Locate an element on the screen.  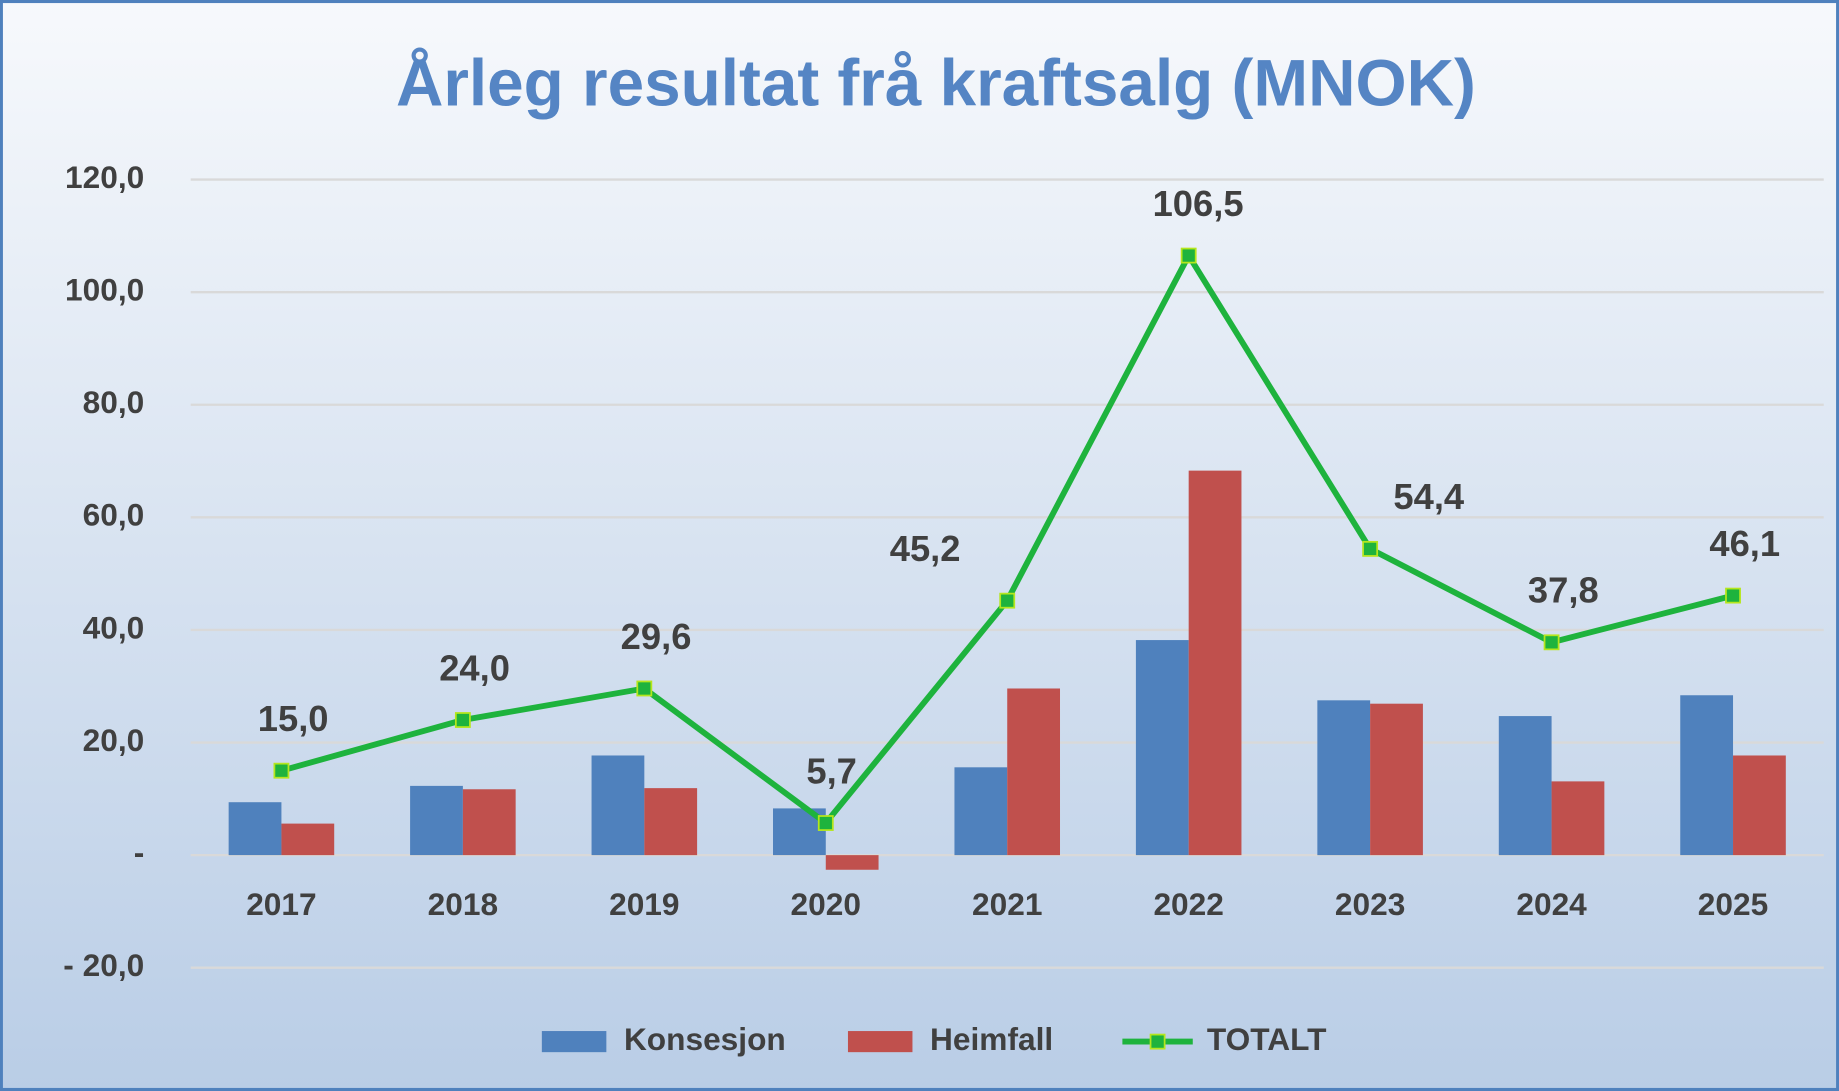
x-tick-label: 2021 is located at coordinates (1007, 904).